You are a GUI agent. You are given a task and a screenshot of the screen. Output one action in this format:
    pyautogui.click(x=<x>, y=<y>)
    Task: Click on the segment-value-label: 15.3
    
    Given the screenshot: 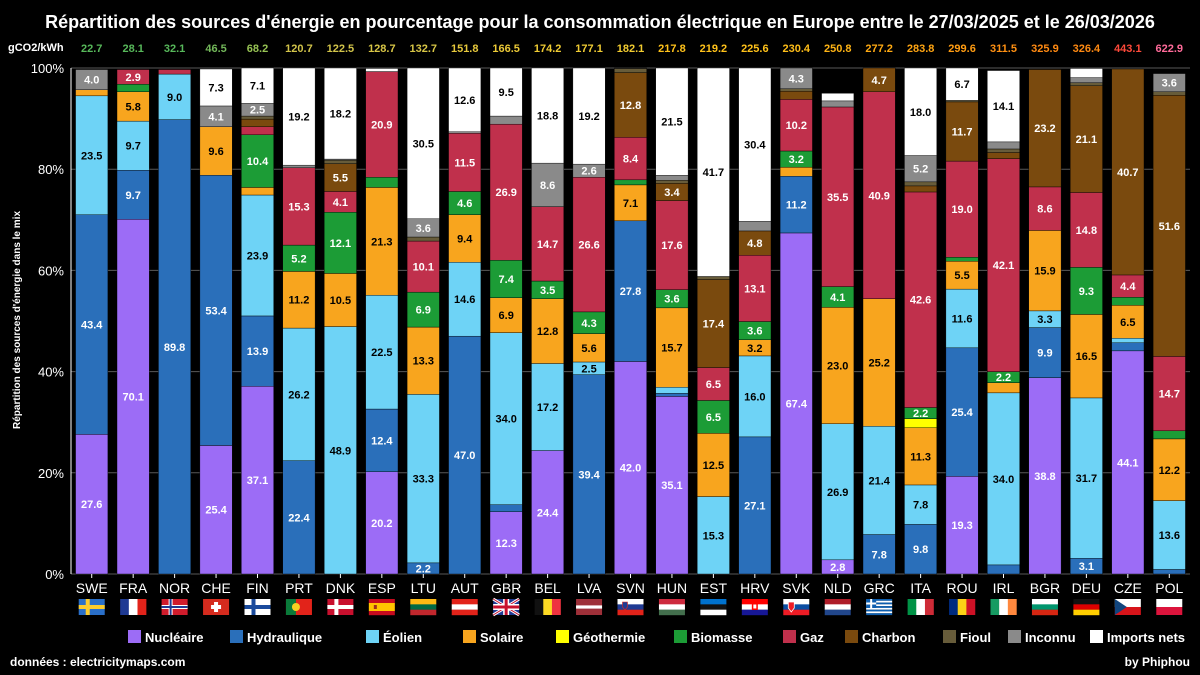 What is the action you would take?
    pyautogui.click(x=298, y=207)
    